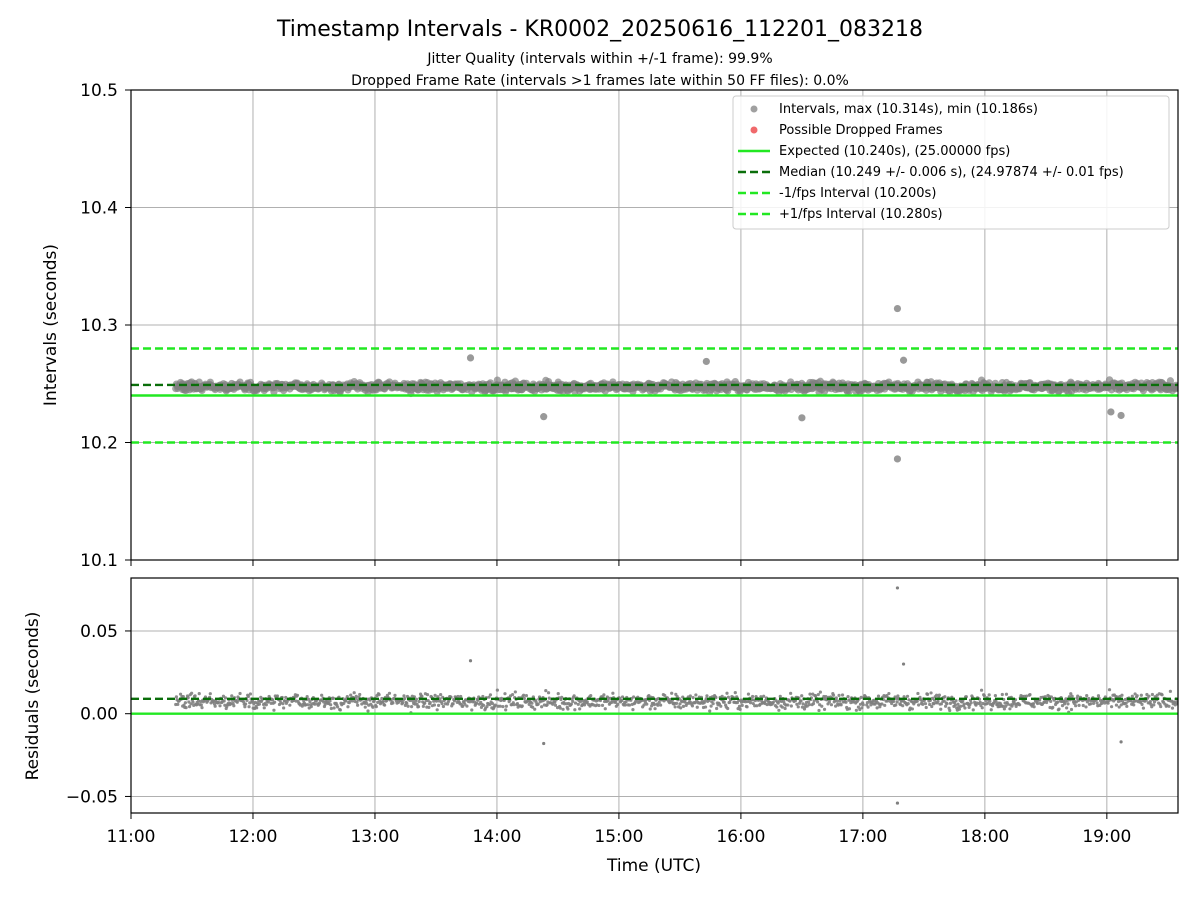 The width and height of the screenshot is (1200, 900). I want to click on legend-label-intervals: Intervals, max (10.314s), min (10.186s), so click(908, 109).